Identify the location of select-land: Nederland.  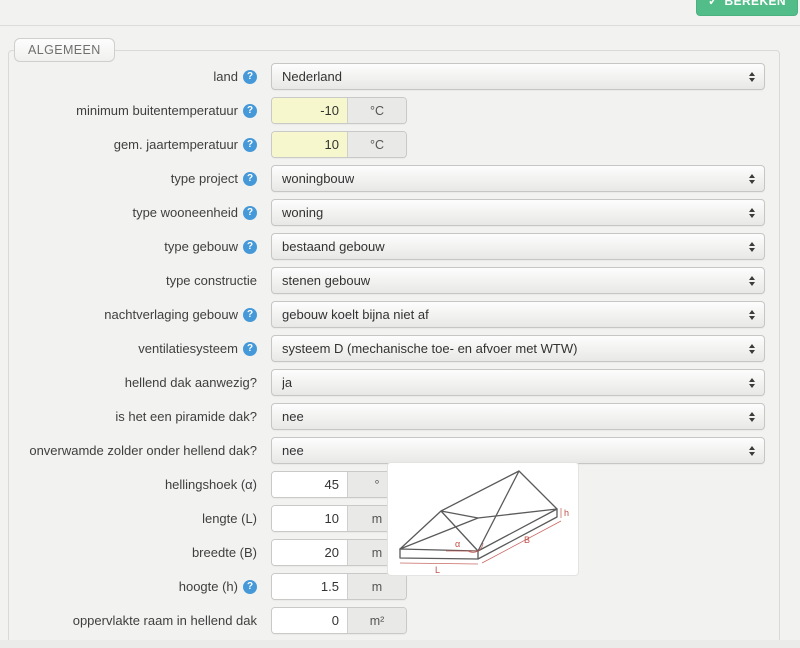
(518, 76).